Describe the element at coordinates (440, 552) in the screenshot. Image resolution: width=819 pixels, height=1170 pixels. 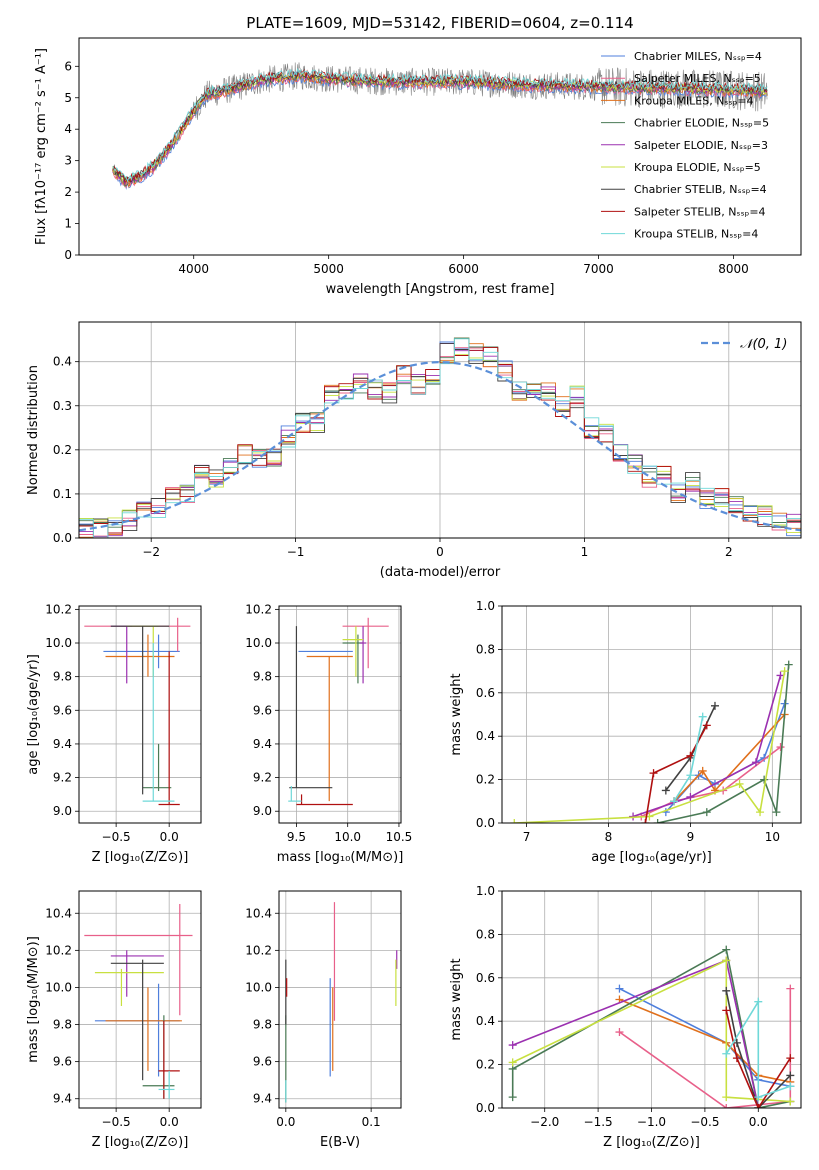
I see `x-tick-label: 0` at that location.